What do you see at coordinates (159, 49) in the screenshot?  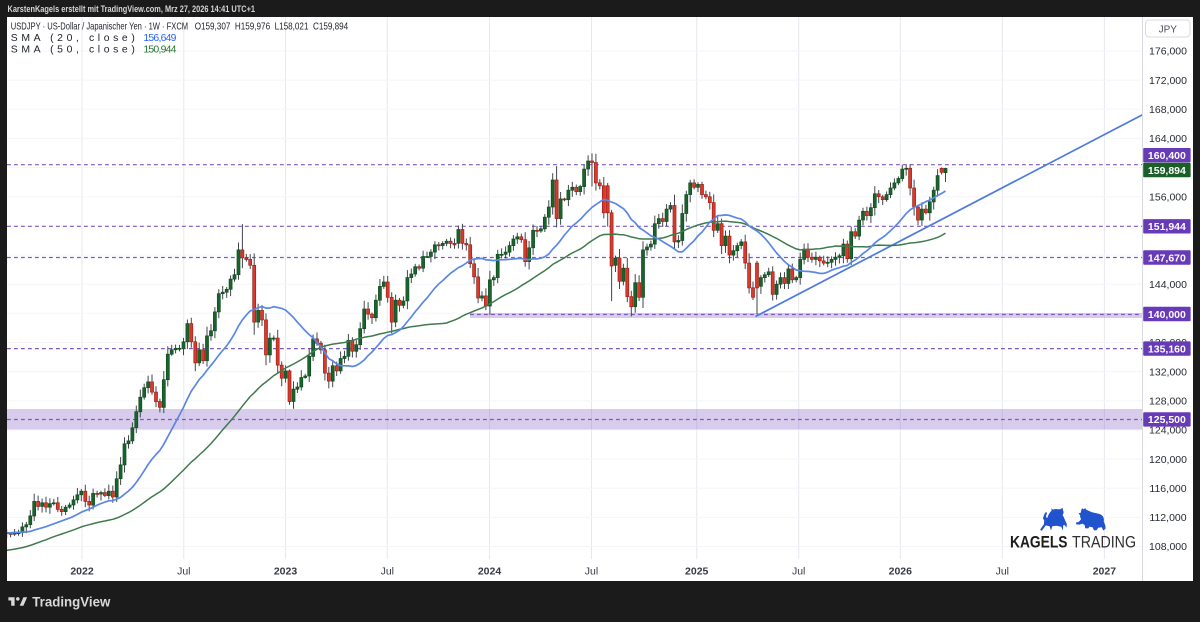 I see `svg-text: 150,944` at bounding box center [159, 49].